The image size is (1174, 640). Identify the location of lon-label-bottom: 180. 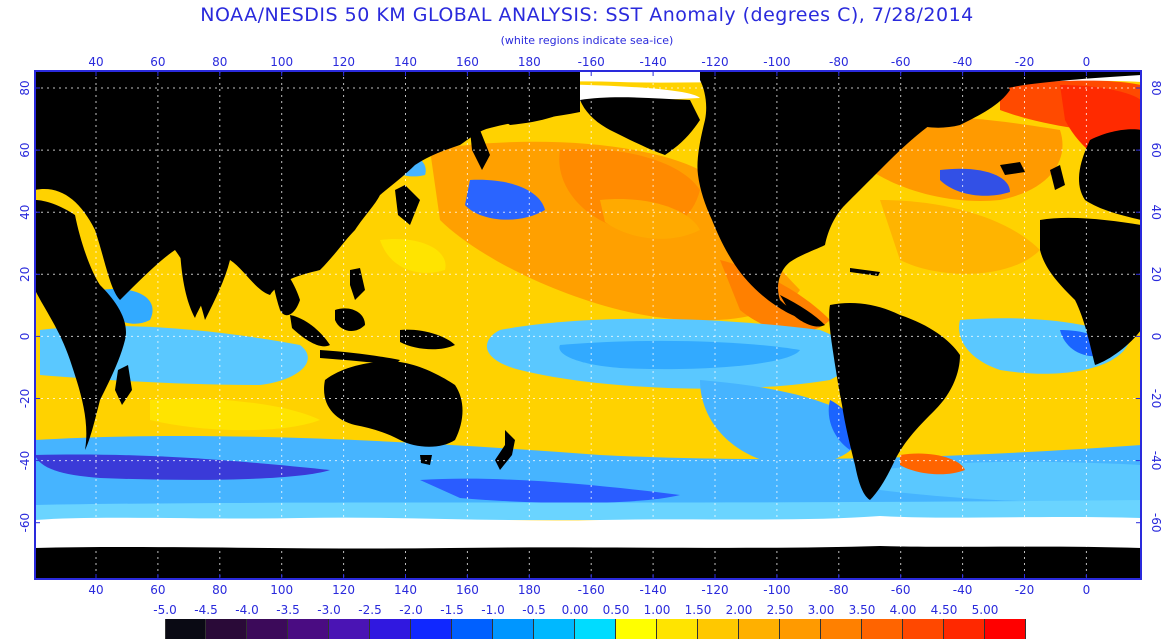
(529, 590).